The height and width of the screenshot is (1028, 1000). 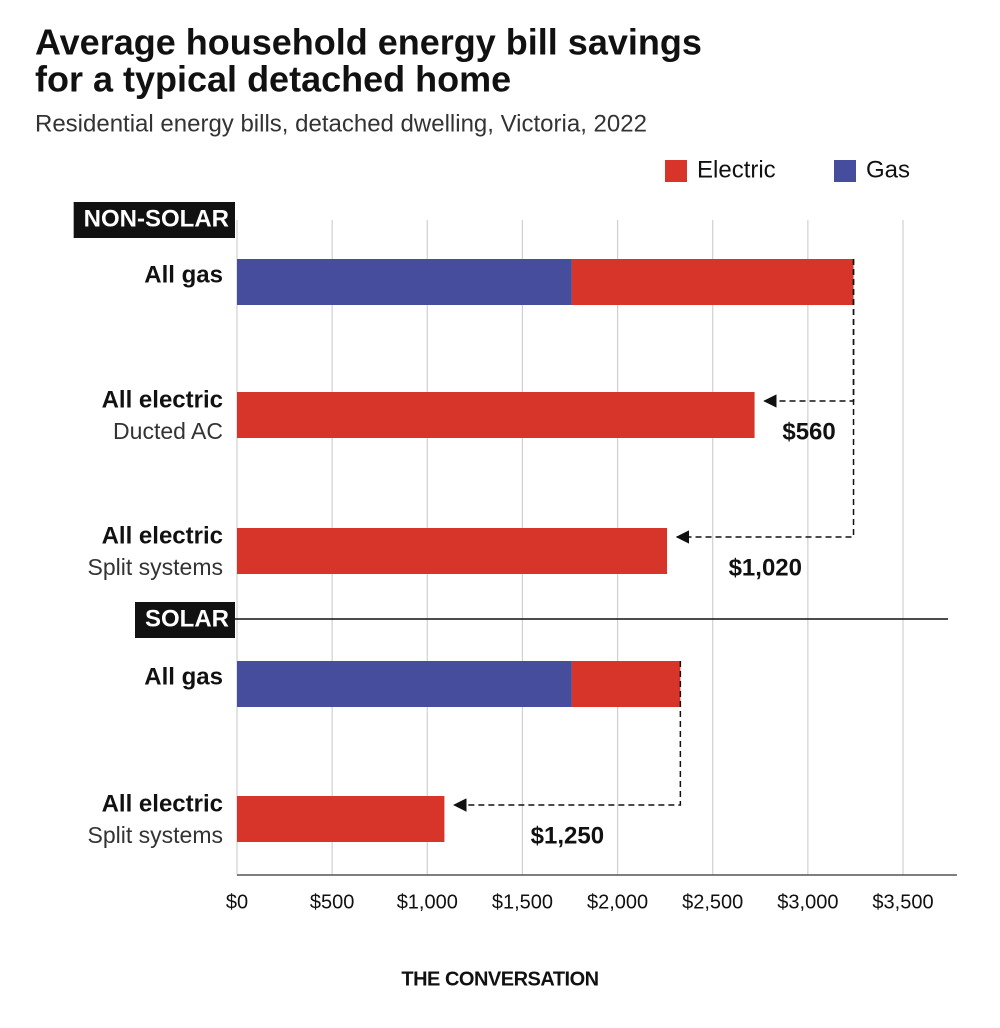 I want to click on subcategory-label: Ducted AC, so click(x=168, y=431).